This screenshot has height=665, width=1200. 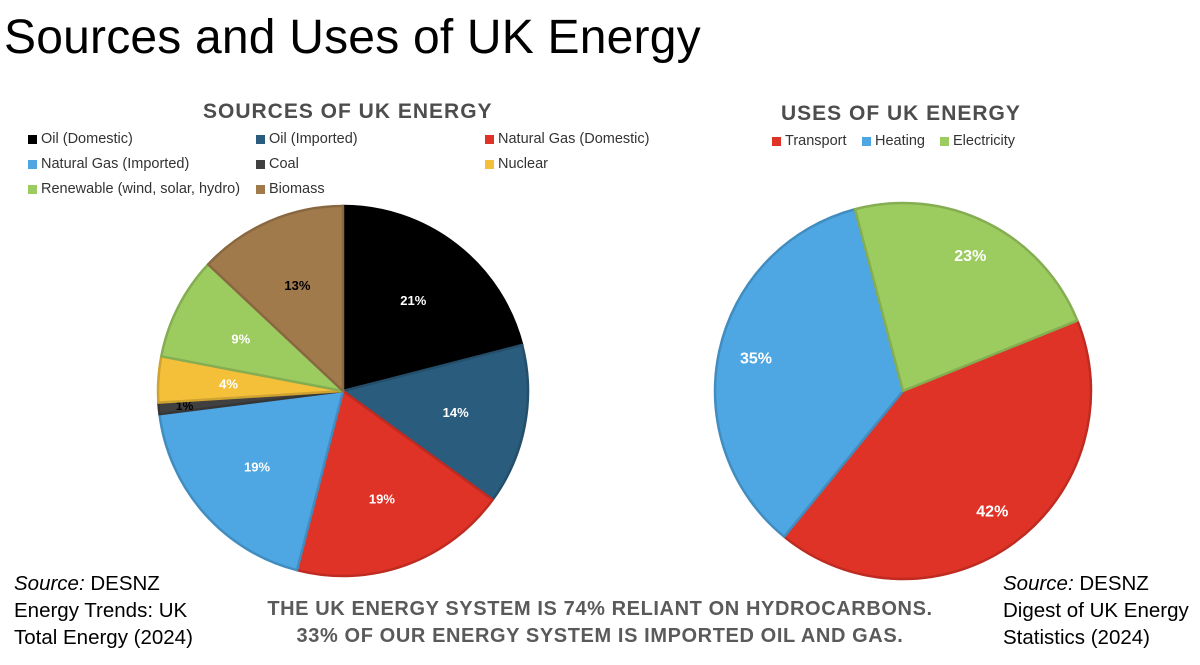 What do you see at coordinates (297, 189) in the screenshot?
I see `legend-label: Biomass` at bounding box center [297, 189].